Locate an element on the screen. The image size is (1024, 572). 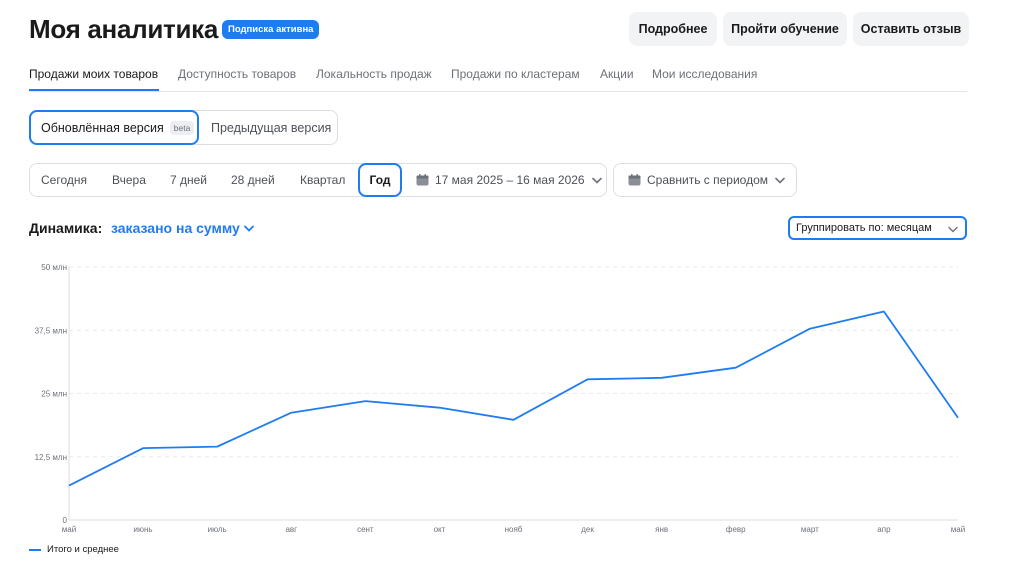
tab-locality: Локальность продаж is located at coordinates (374, 74).